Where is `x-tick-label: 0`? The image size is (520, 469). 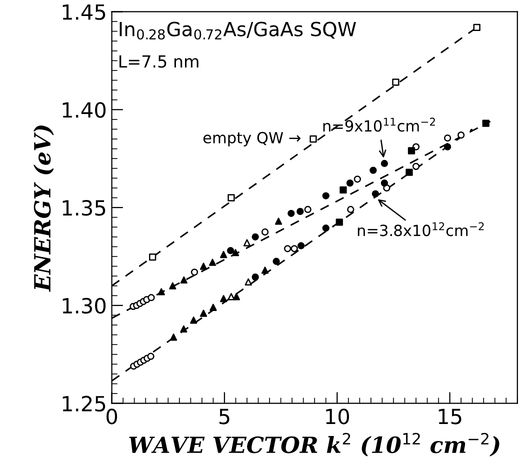
x-tick-label: 0 is located at coordinates (112, 416).